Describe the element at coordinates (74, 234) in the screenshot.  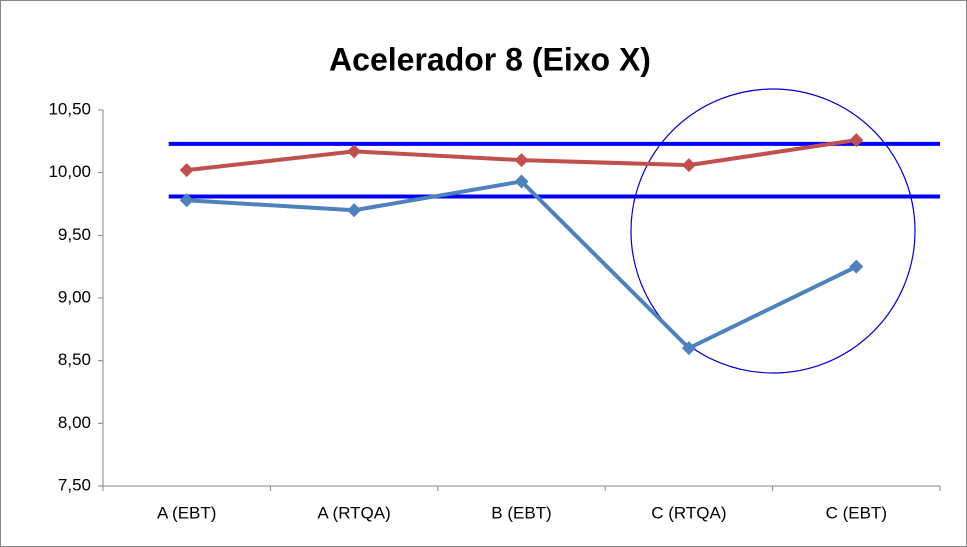
I see `y-tick-label: 9,50` at that location.